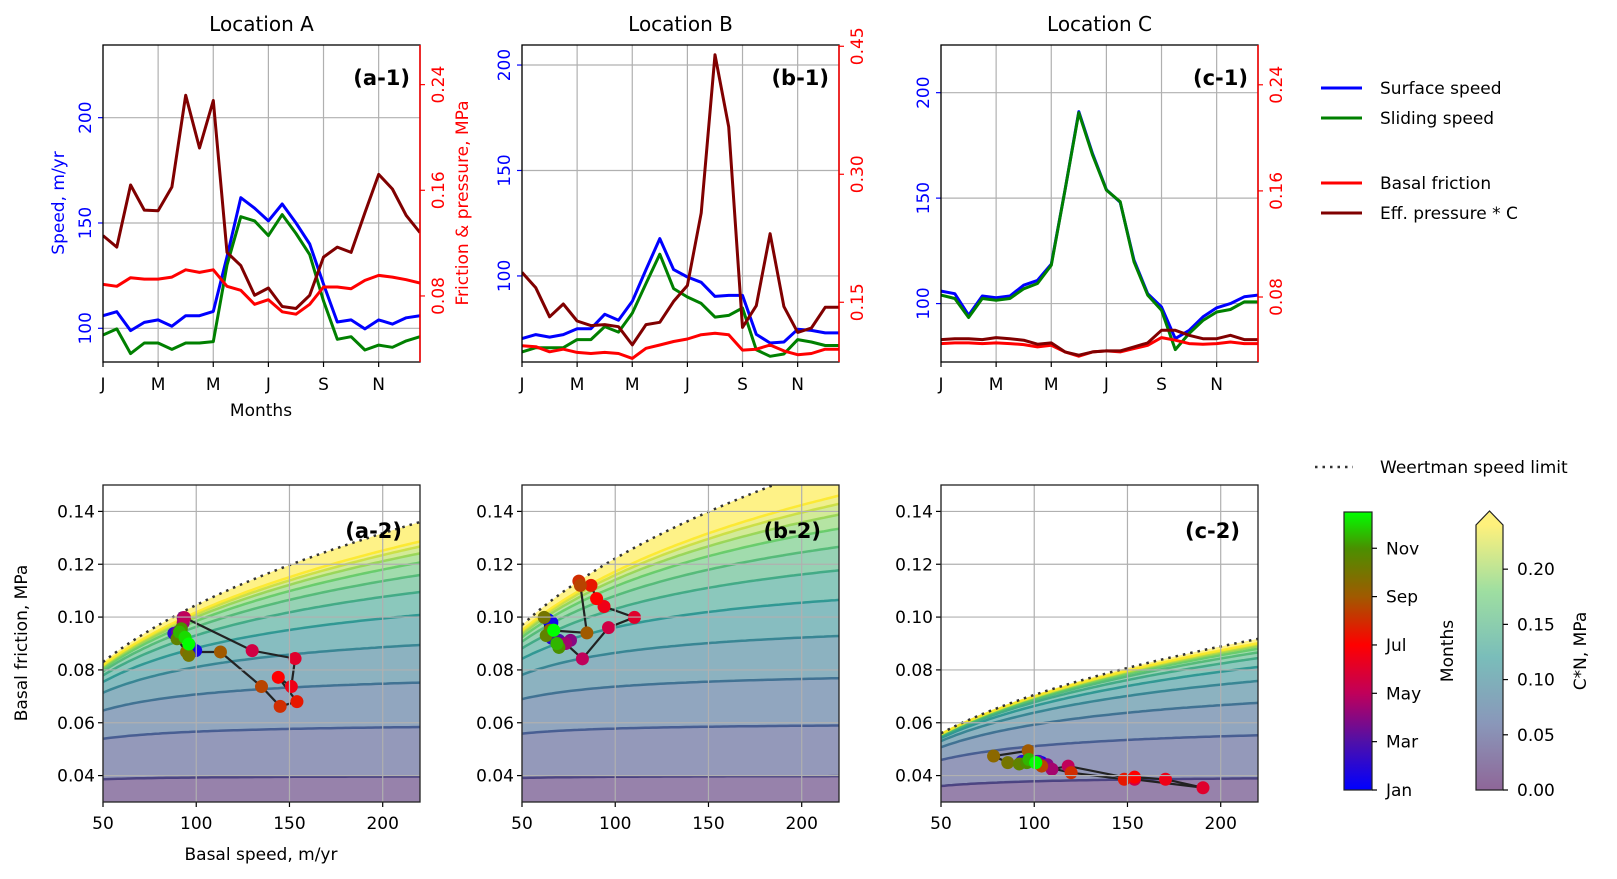 The width and height of the screenshot is (1617, 879). I want to click on legend-label-basal-friction: Basal friction, so click(1435, 184).